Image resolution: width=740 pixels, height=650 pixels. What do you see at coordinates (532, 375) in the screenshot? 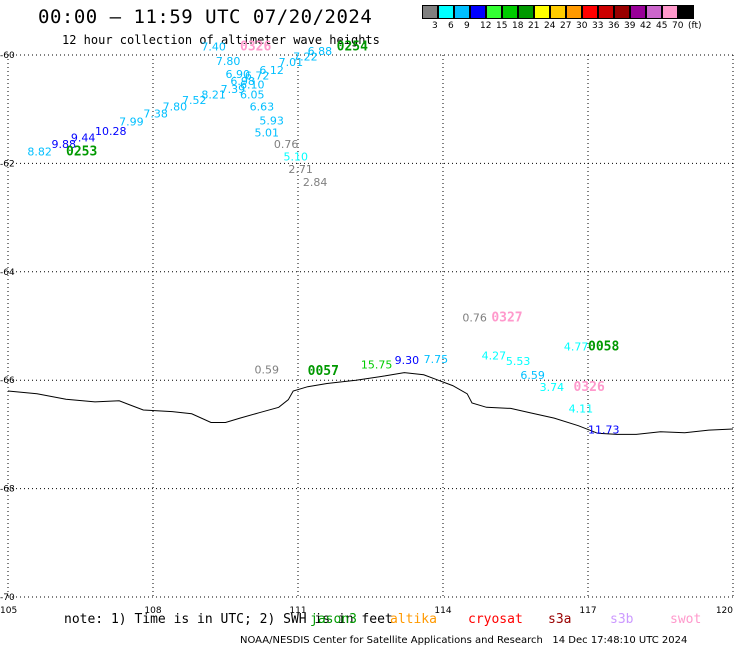
I see `wave-height-value: 6.59` at bounding box center [532, 375].